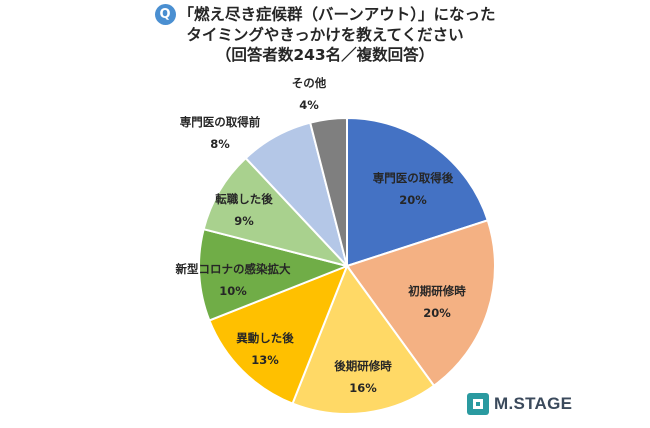  I want to click on brand-name: M.STAGE, so click(533, 403).